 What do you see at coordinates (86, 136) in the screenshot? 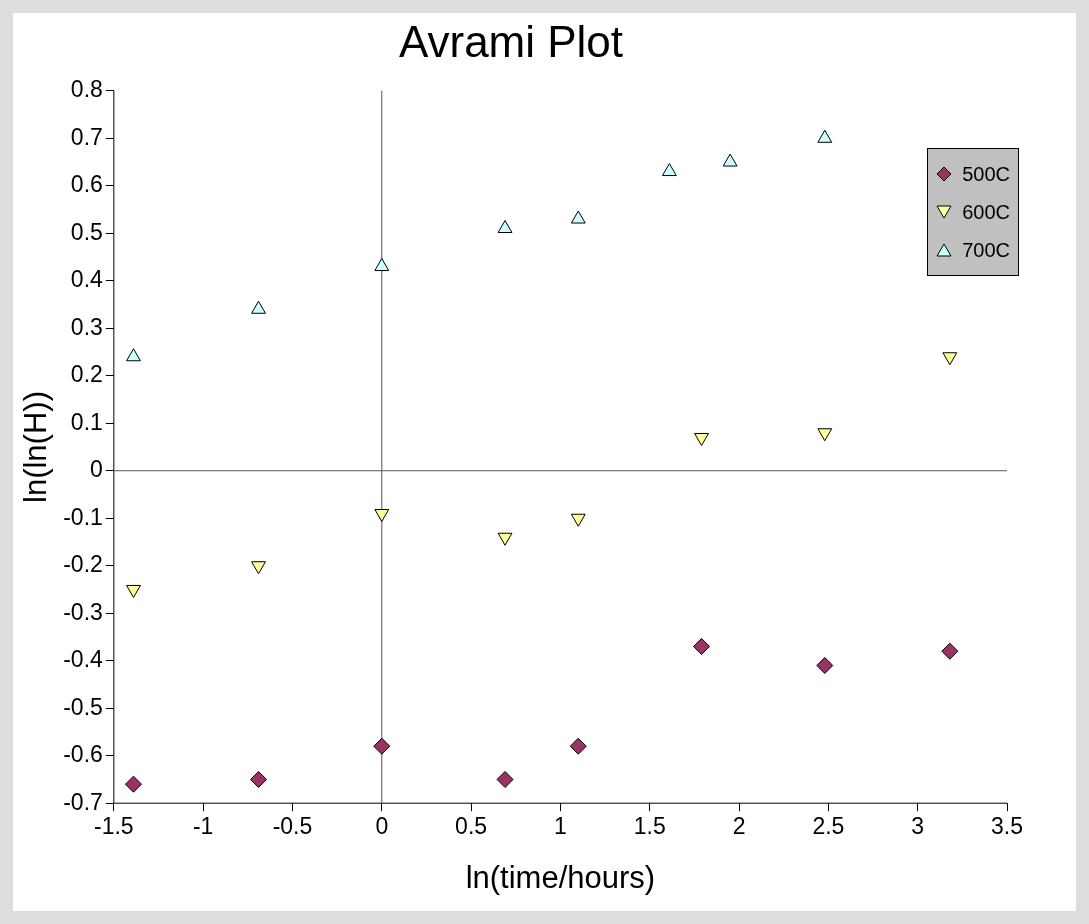
I see `y-tick-label: 0.7` at bounding box center [86, 136].